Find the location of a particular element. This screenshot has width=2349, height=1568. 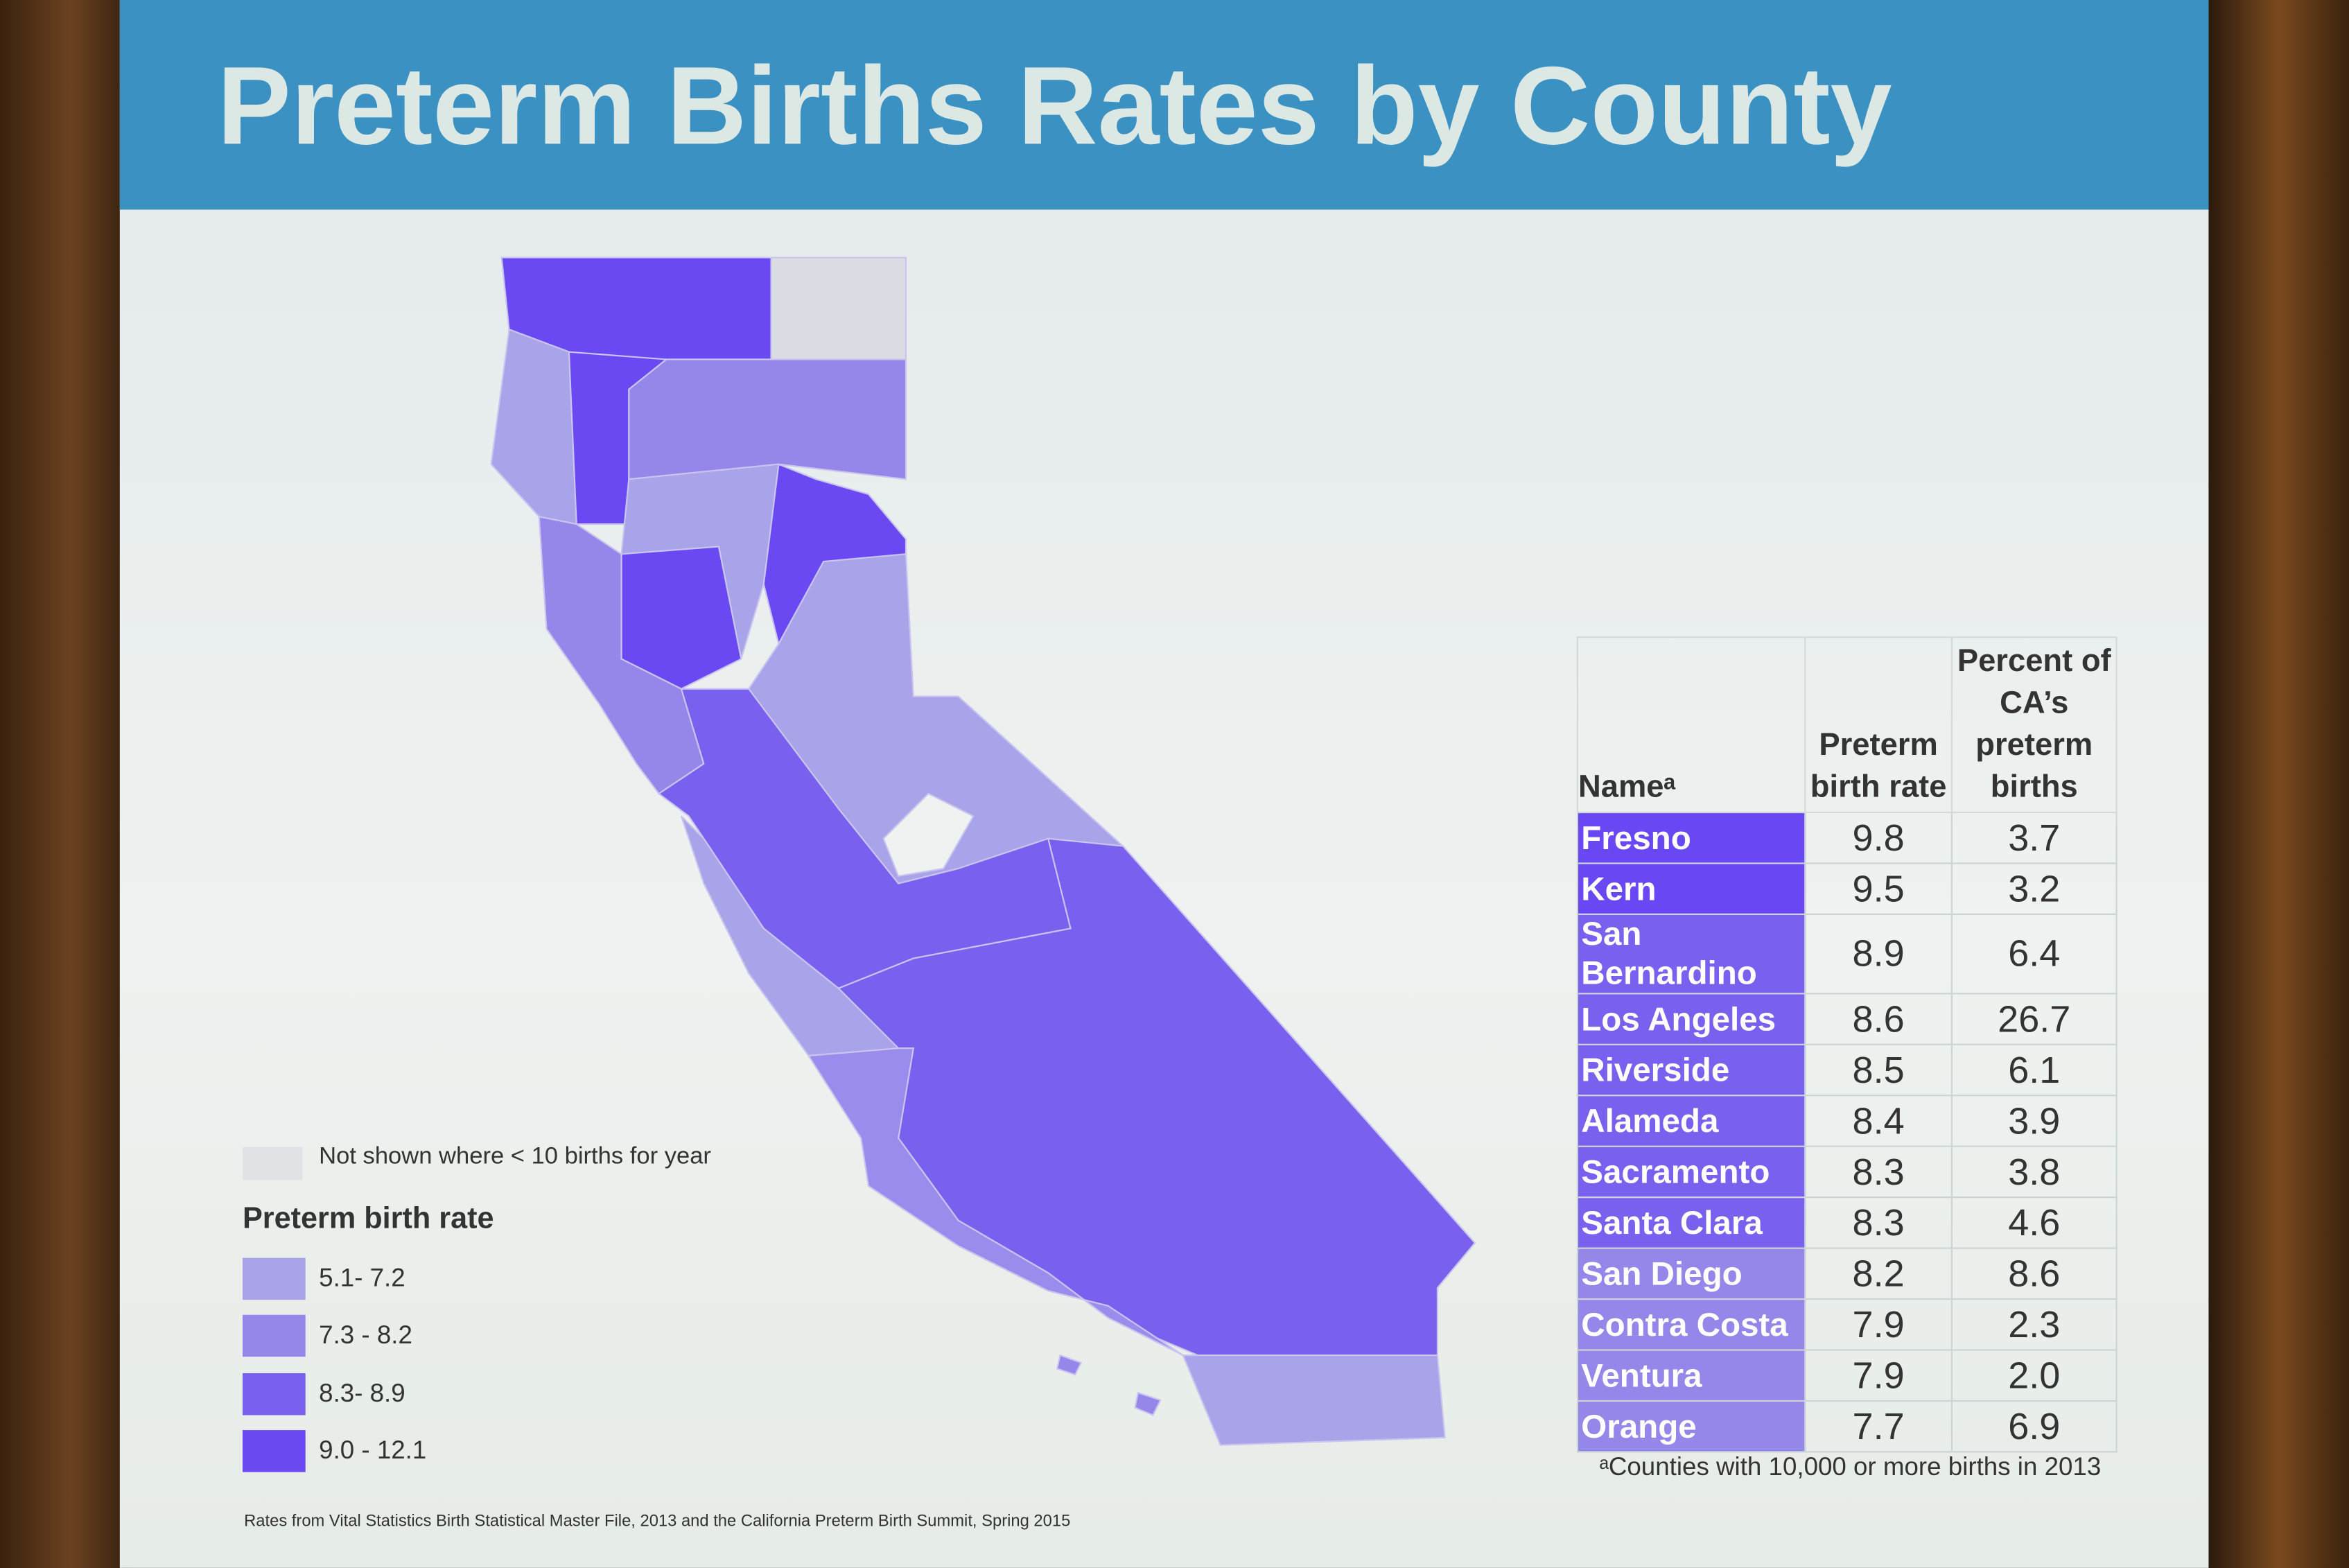

table-cell: 8.9 is located at coordinates (1879, 954).